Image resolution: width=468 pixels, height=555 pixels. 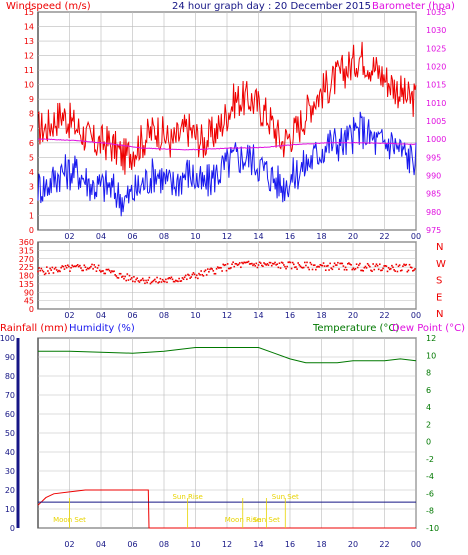 What do you see at coordinates (26, 242) in the screenshot?
I see `y-tick-label: 360` at bounding box center [26, 242].